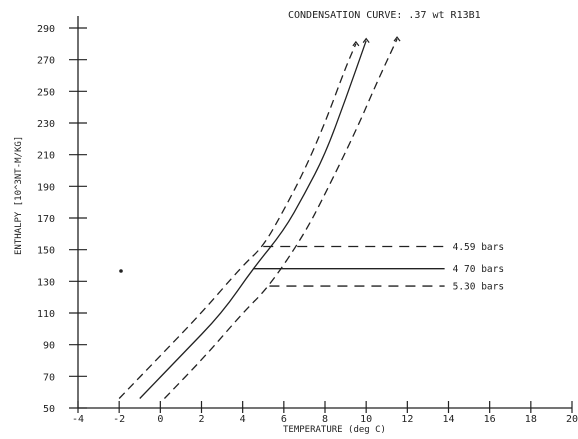 This screenshot has height=439, width=578. Describe the element at coordinates (49, 377) in the screenshot. I see `y-tick-label: 70` at that location.